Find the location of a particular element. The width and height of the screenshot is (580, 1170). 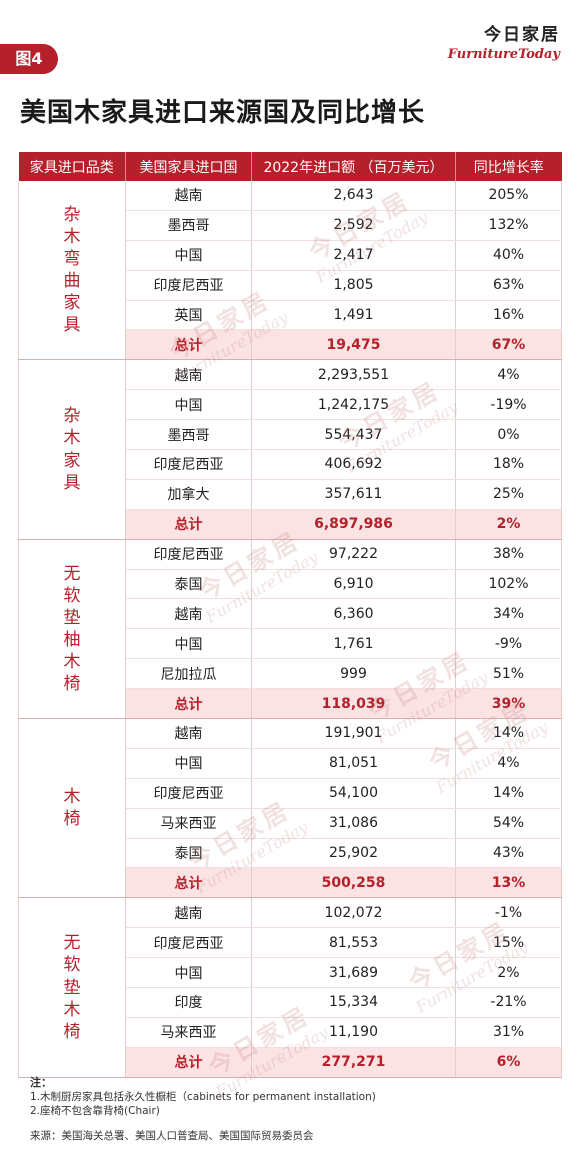

growth-cell: 205% is located at coordinates (508, 196).